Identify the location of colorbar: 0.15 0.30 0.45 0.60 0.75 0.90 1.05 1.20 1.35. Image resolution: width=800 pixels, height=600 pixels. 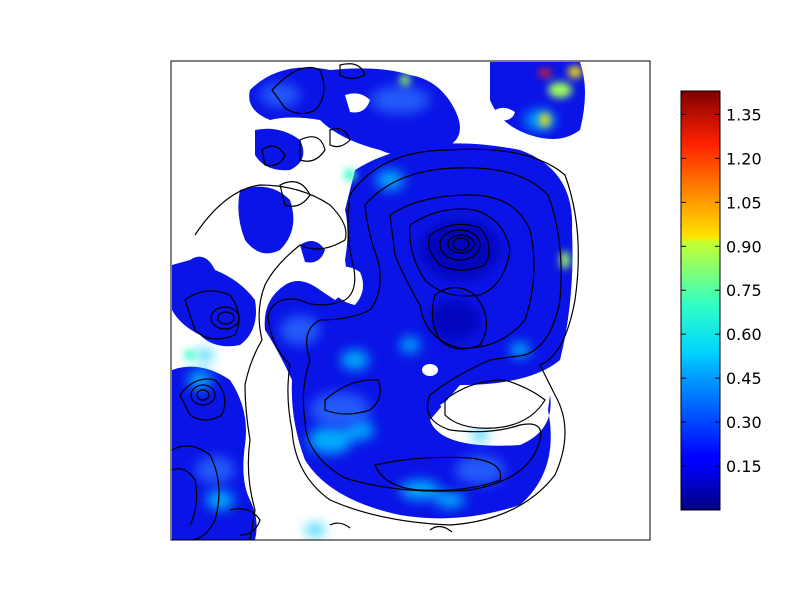
(721, 300).